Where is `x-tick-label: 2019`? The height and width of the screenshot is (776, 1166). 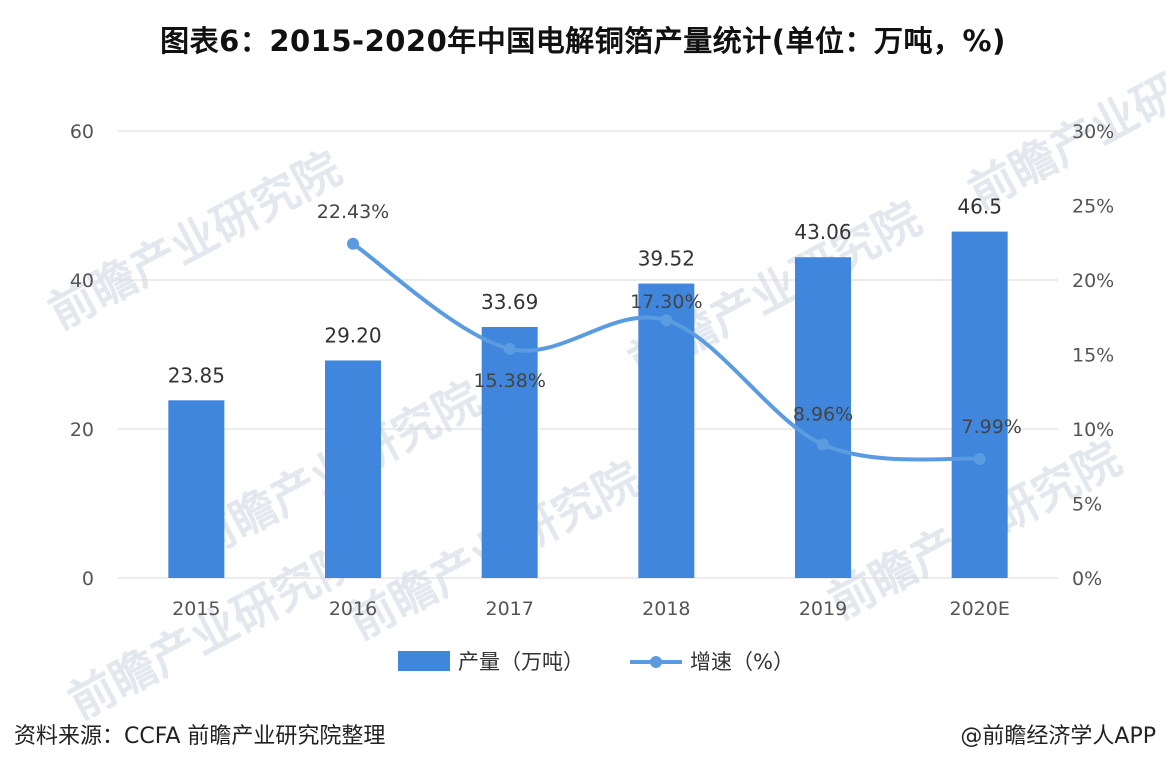
x-tick-label: 2019 is located at coordinates (823, 609).